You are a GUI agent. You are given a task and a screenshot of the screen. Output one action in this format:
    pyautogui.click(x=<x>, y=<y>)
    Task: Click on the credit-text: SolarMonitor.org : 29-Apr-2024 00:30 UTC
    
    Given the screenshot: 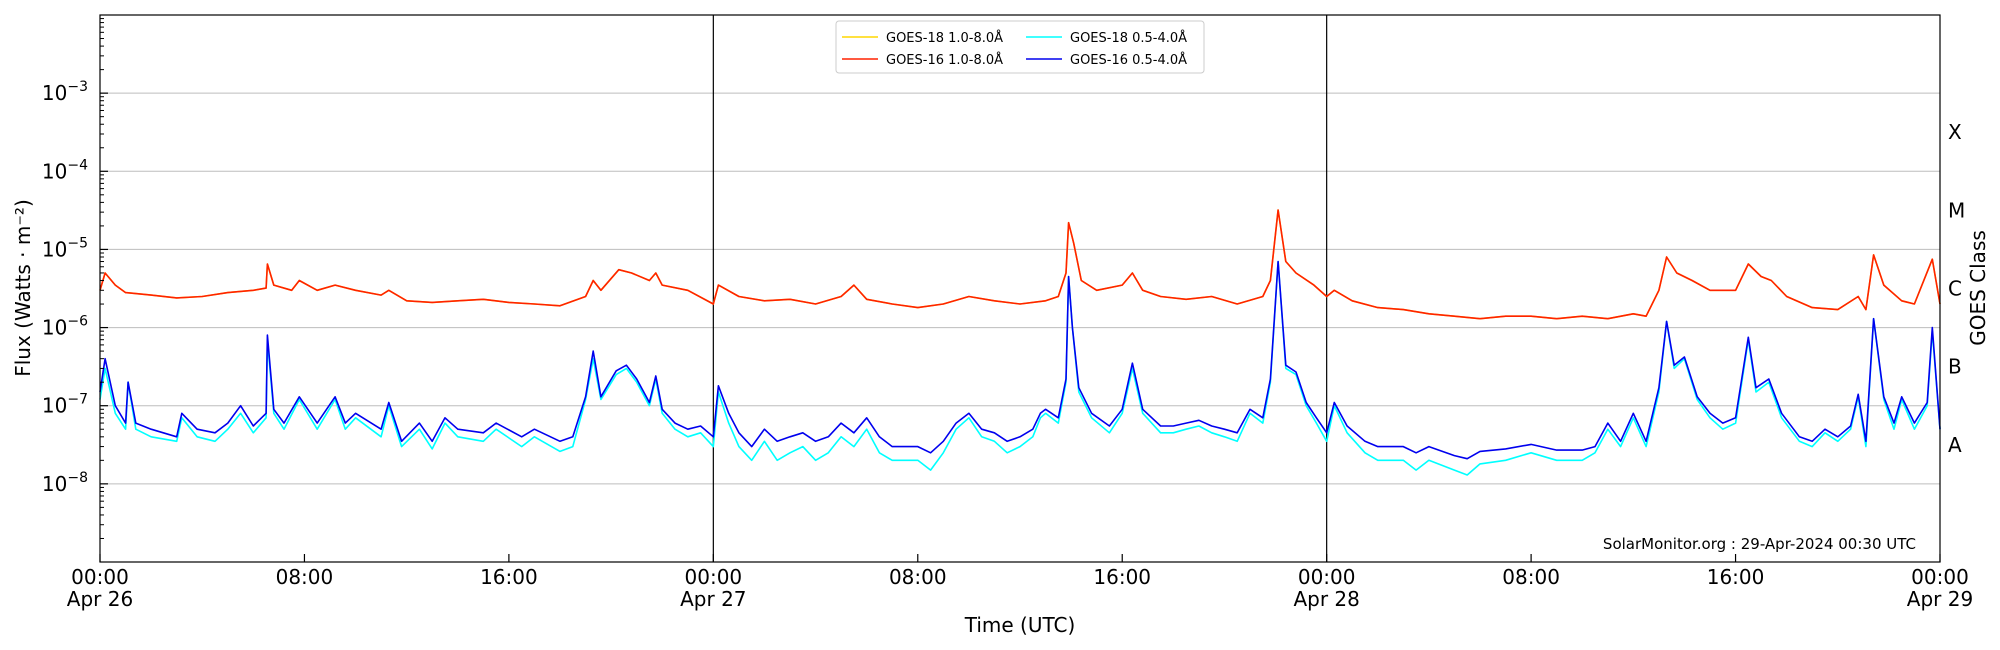 What is the action you would take?
    pyautogui.click(x=1759, y=544)
    